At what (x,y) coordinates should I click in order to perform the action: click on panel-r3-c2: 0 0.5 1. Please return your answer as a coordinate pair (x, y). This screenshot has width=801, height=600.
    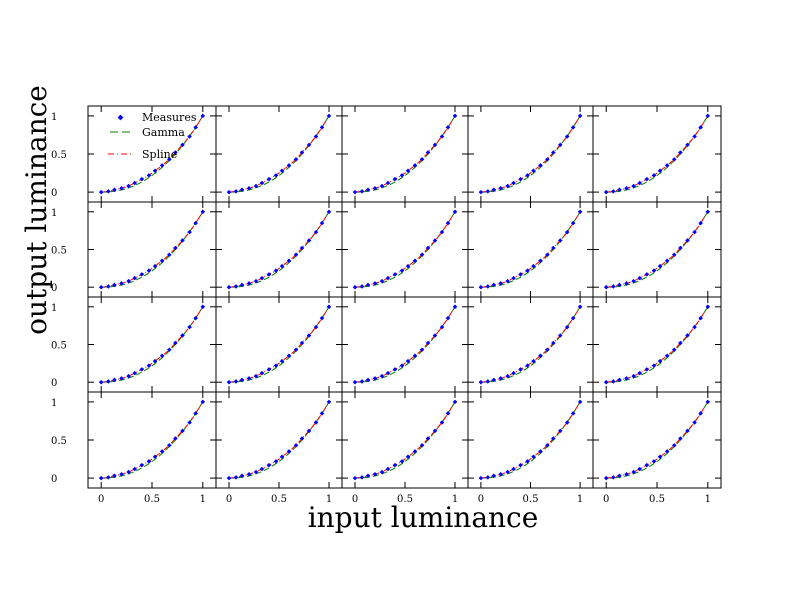
    Looking at the image, I should click on (405, 448).